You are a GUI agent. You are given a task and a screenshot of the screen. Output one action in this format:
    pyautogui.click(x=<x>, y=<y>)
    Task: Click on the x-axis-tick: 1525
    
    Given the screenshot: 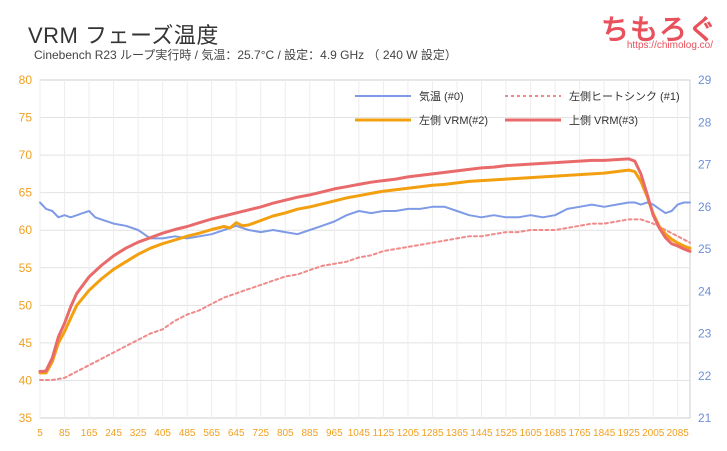 What is the action you would take?
    pyautogui.click(x=506, y=433)
    